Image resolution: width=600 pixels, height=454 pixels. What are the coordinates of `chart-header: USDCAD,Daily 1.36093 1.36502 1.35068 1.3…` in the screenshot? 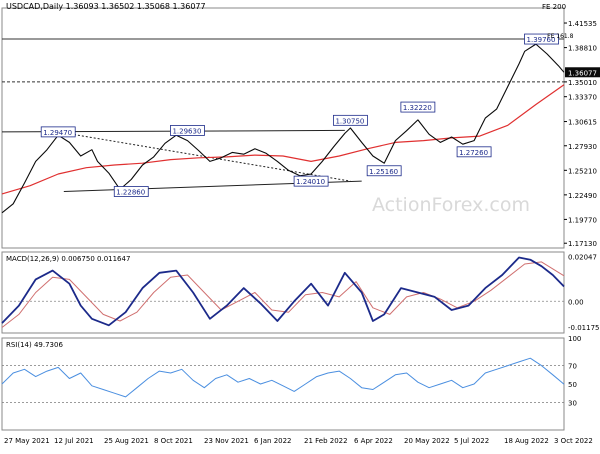 It's located at (106, 6).